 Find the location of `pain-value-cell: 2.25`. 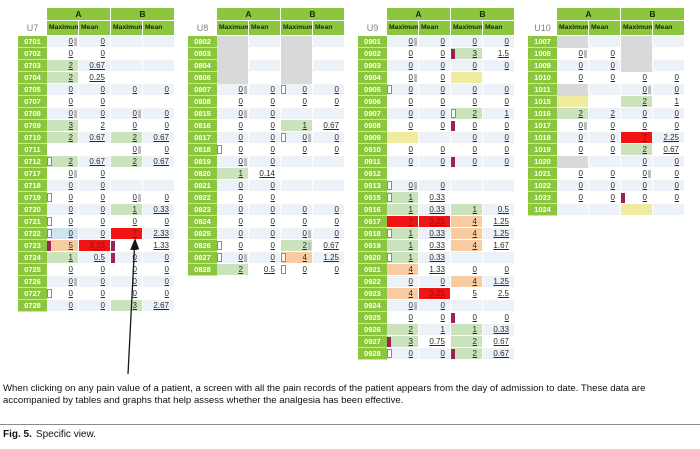

pain-value-cell: 2.25 is located at coordinates (669, 138).